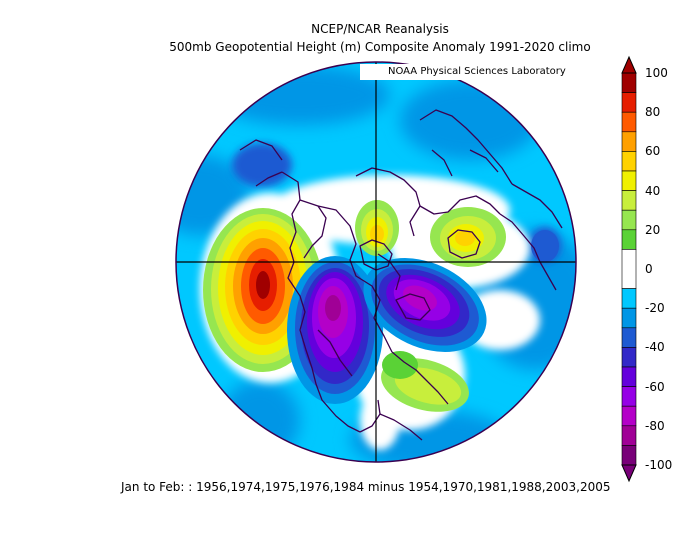 The width and height of the screenshot is (700, 542). I want to click on colorbar-tick-label: -80, so click(655, 425).